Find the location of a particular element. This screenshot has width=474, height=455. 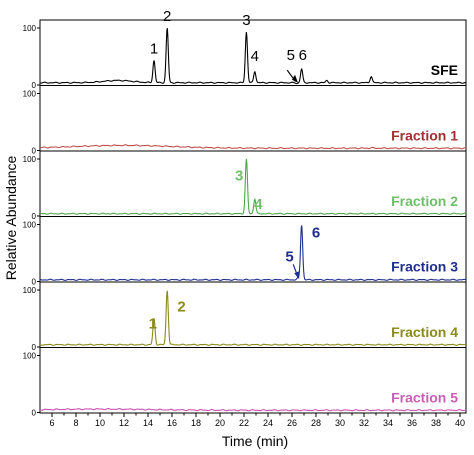

panel-label: SFE is located at coordinates (444, 70).